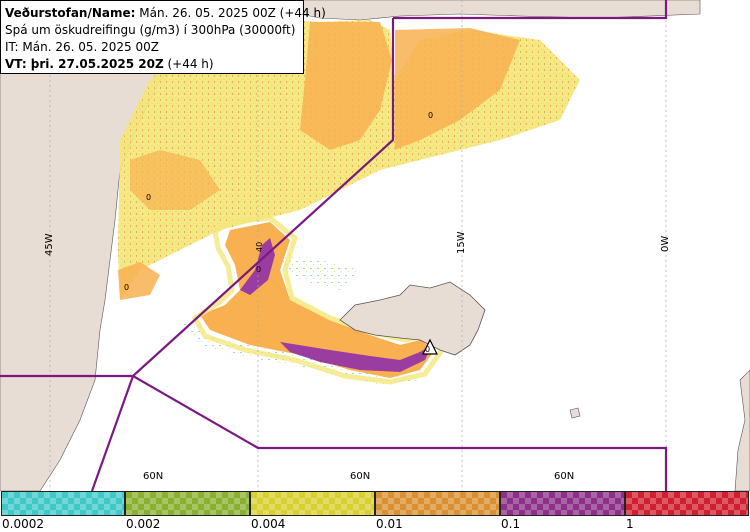  I want to click on legend-swatch-red, so click(687, 503).